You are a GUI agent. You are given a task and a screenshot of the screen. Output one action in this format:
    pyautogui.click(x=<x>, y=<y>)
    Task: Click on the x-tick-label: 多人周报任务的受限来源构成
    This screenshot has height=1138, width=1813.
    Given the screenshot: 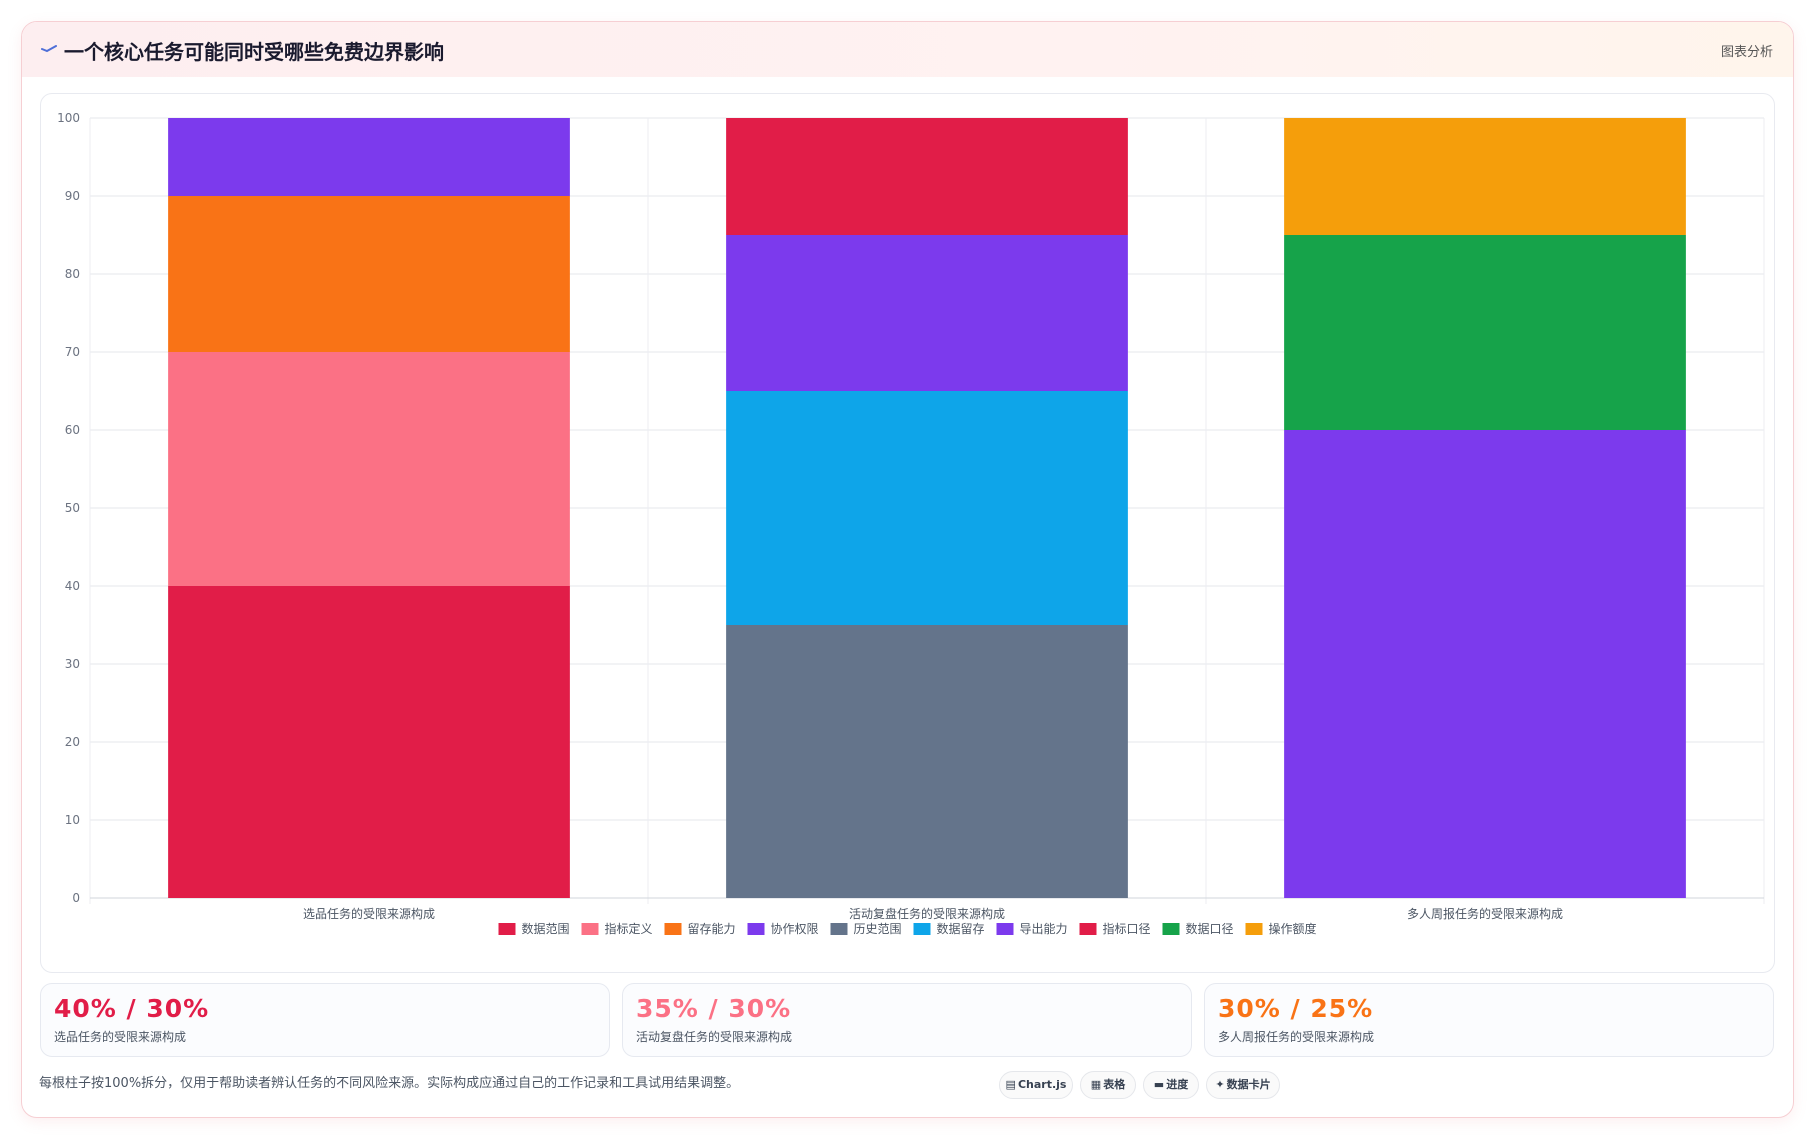 What is the action you would take?
    pyautogui.click(x=1485, y=913)
    